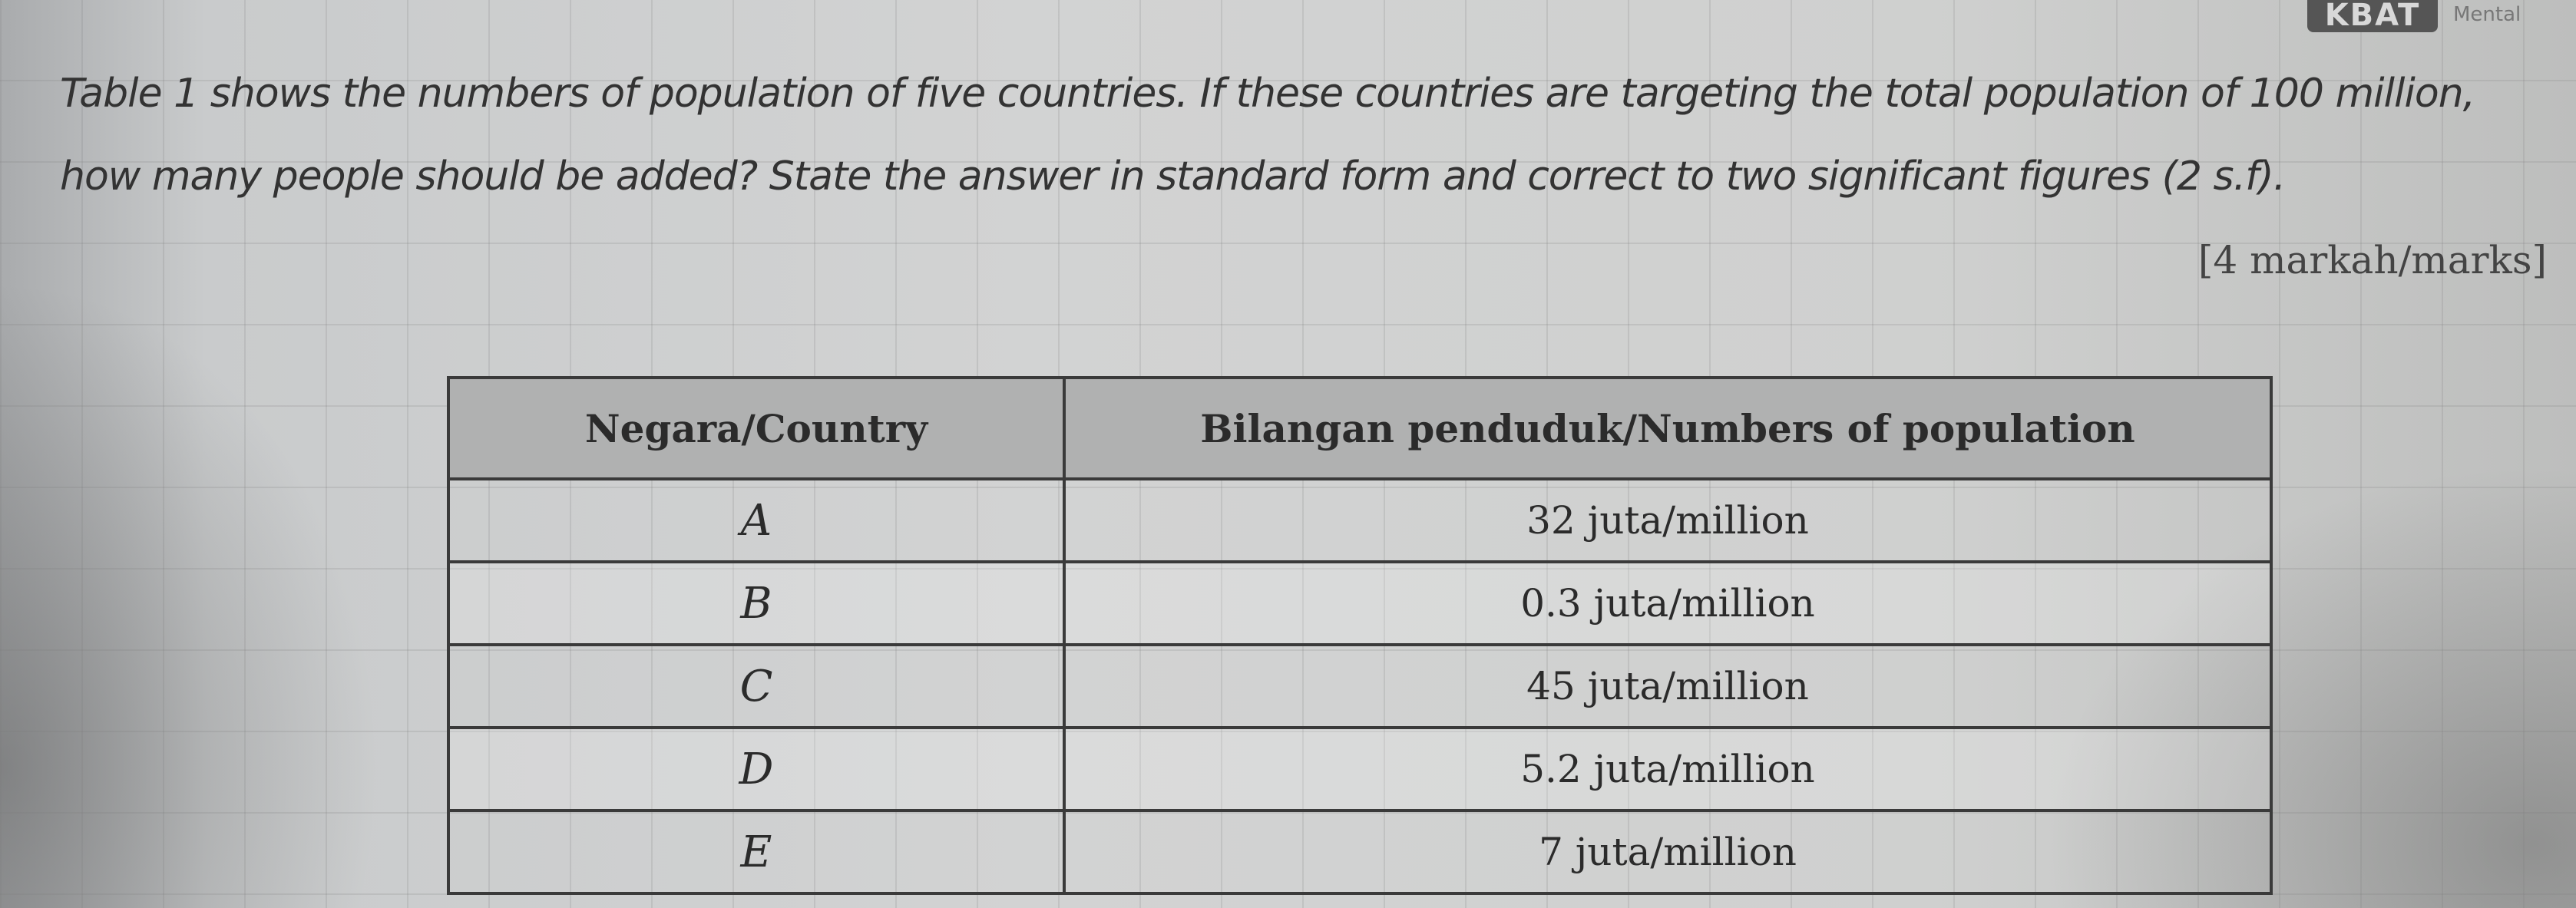 This screenshot has width=2576, height=908. What do you see at coordinates (756, 520) in the screenshot?
I see `country-cell: A` at bounding box center [756, 520].